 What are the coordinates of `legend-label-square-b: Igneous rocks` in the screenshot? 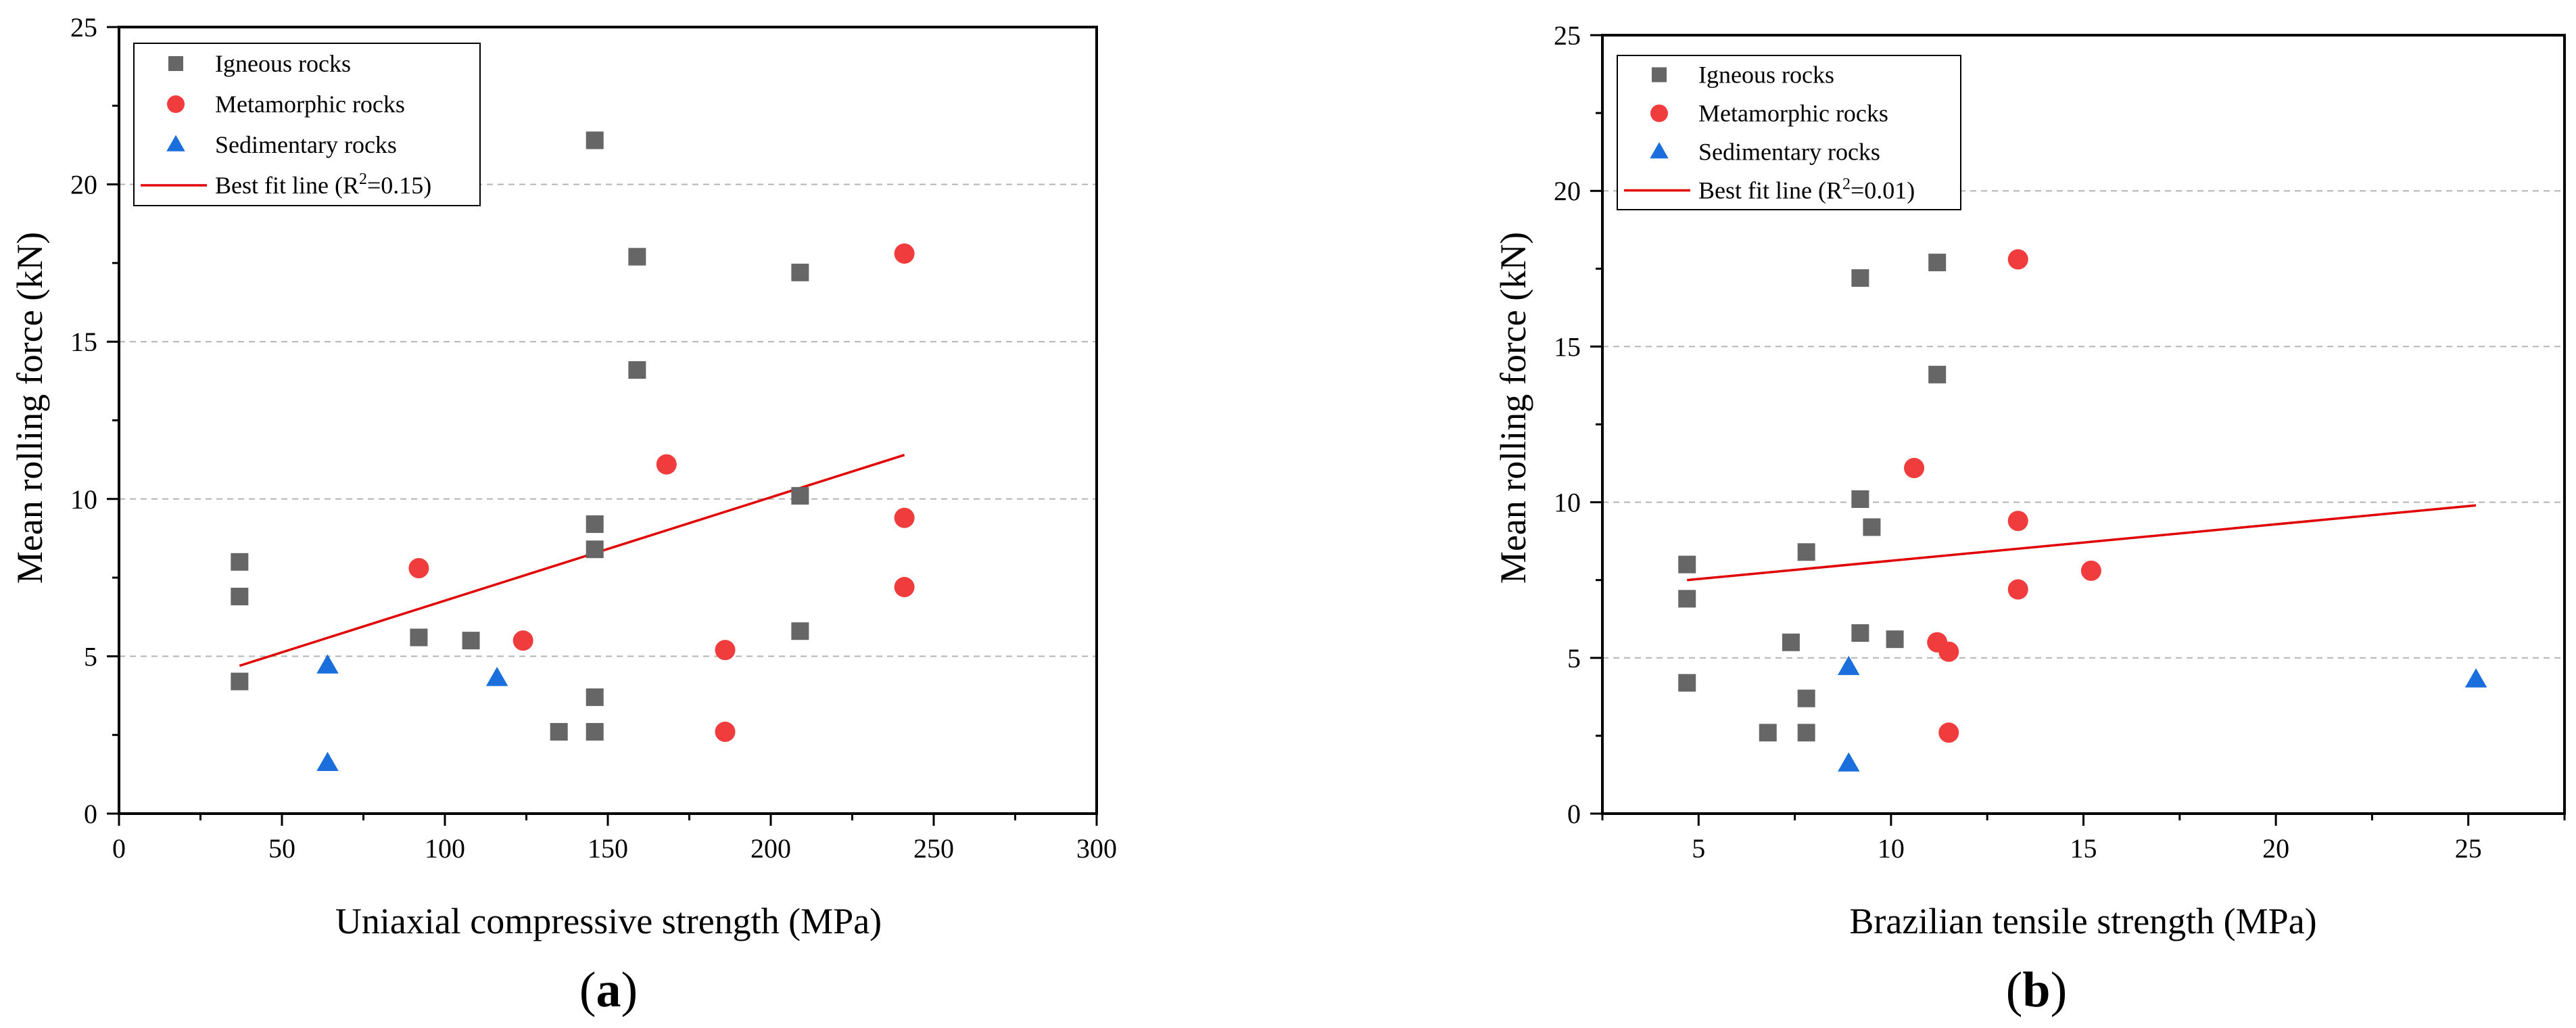 It's located at (1766, 75).